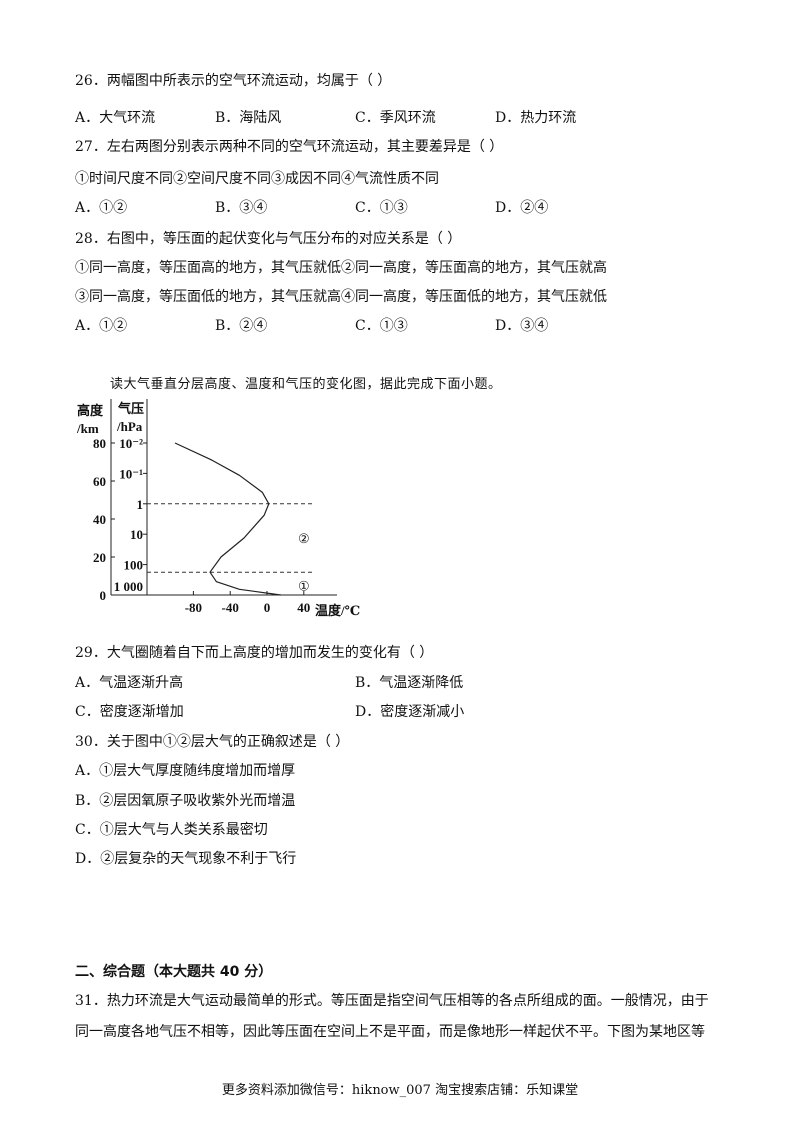  Describe the element at coordinates (381, 326) in the screenshot. I see `q28-option-c: C．①③` at that location.